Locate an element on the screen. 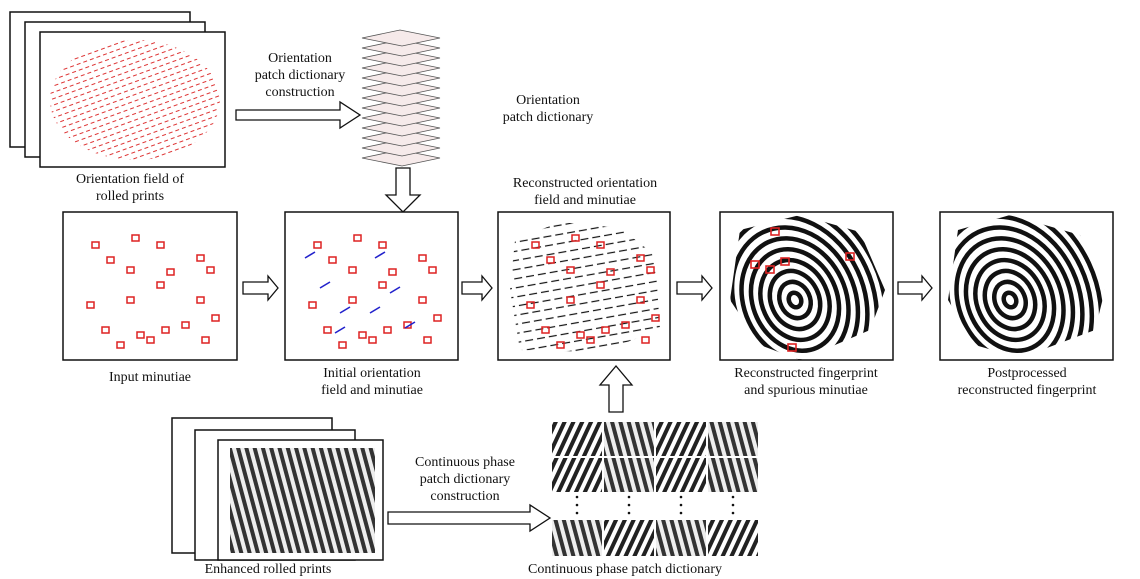  label-line: patch dictionary is located at coordinates (548, 117).